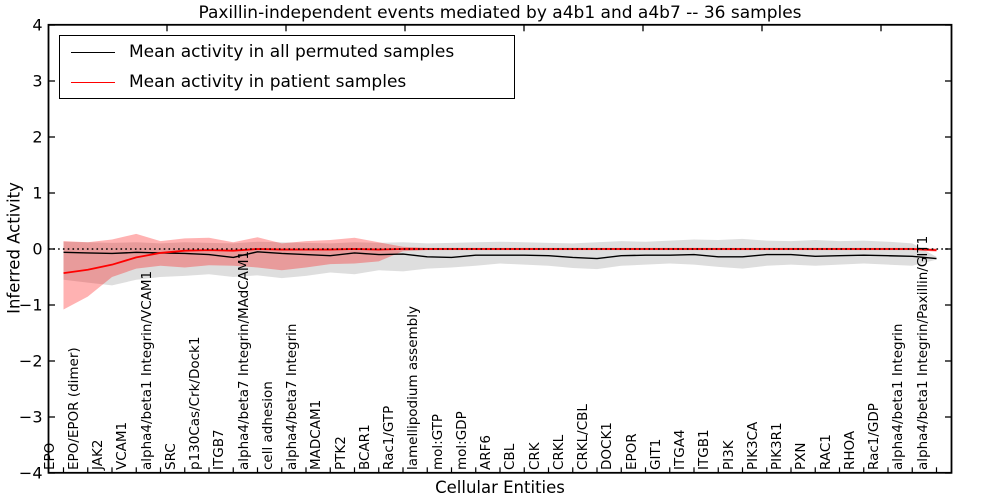  Describe the element at coordinates (500, 255) in the screenshot. I see `permuted-mean-line` at that location.